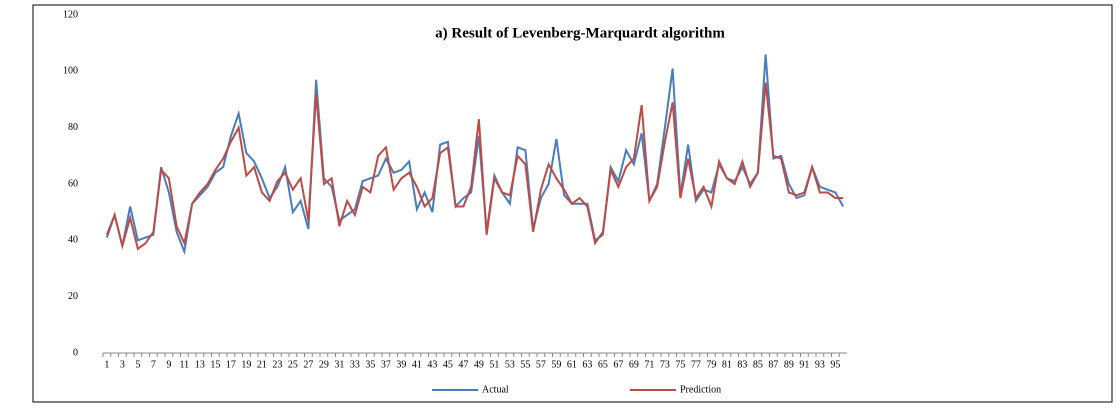 The width and height of the screenshot is (1119, 408). What do you see at coordinates (73, 296) in the screenshot?
I see `y-tick-label: 20` at bounding box center [73, 296].